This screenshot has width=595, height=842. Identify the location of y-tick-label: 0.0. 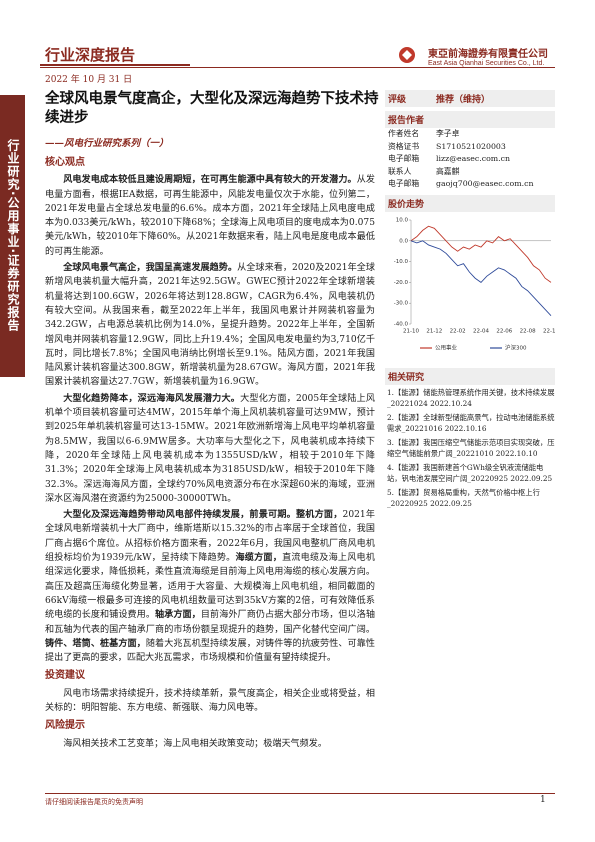
(403, 241).